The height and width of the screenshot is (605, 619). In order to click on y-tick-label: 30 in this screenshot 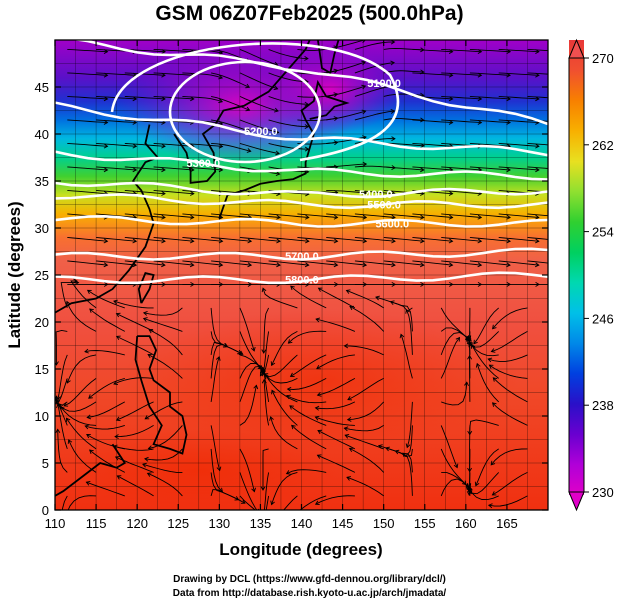, I will do `click(42, 228)`.